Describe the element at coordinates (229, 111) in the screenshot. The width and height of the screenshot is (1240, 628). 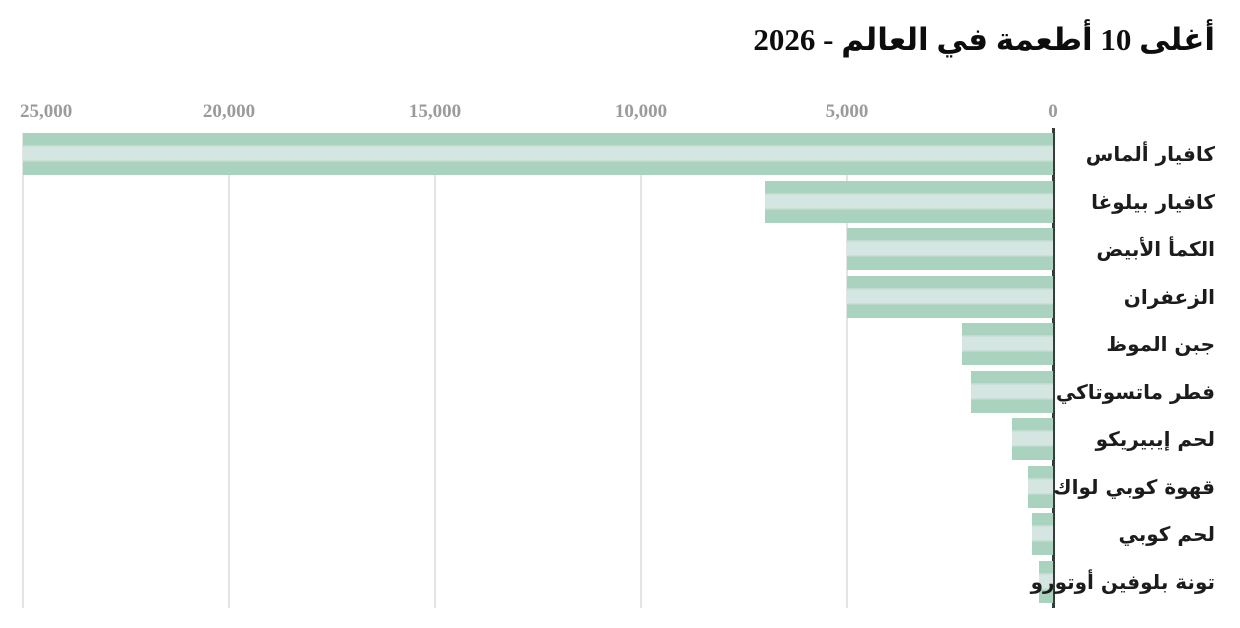
I see `x-axis-tick-label: 20,000` at that location.